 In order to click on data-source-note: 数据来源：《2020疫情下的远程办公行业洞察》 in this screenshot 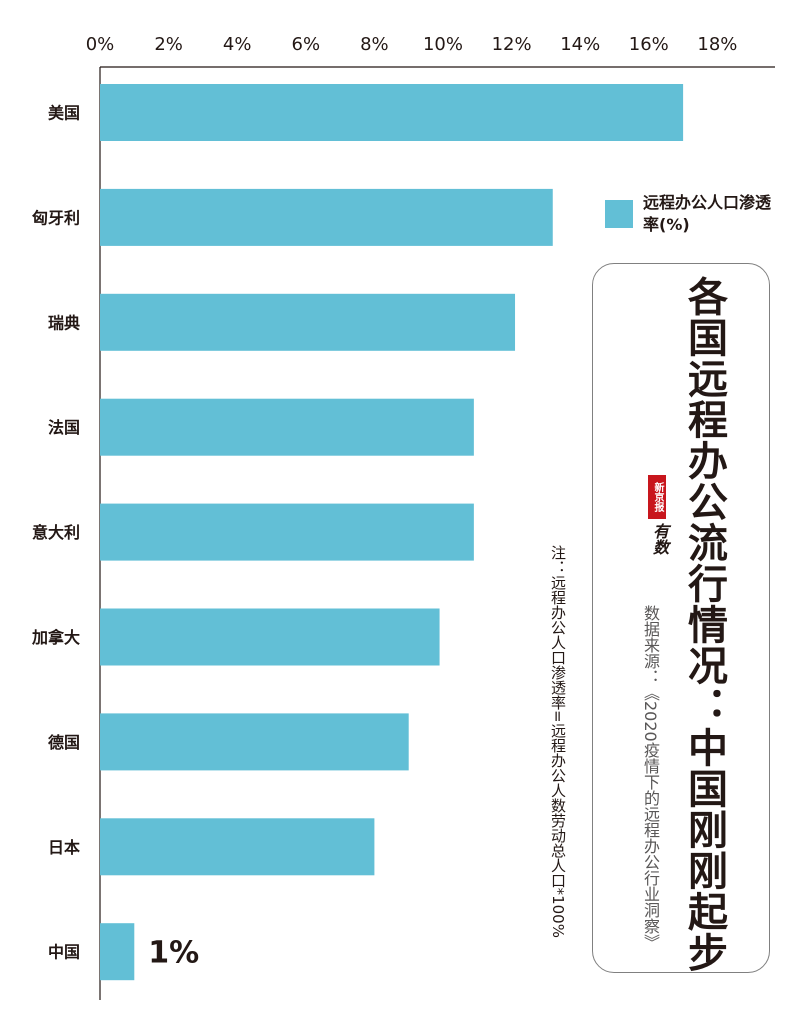, I will do `click(650, 777)`.